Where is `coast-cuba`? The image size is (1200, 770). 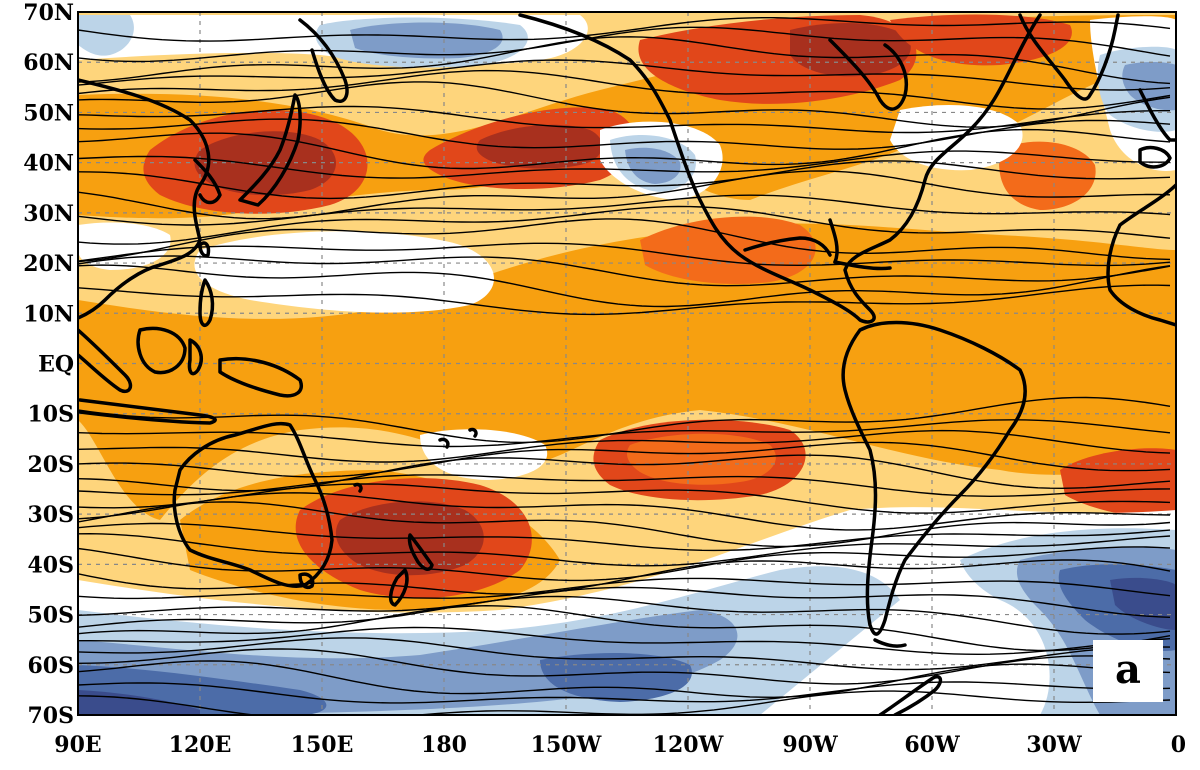 coast-cuba is located at coordinates (862, 265).